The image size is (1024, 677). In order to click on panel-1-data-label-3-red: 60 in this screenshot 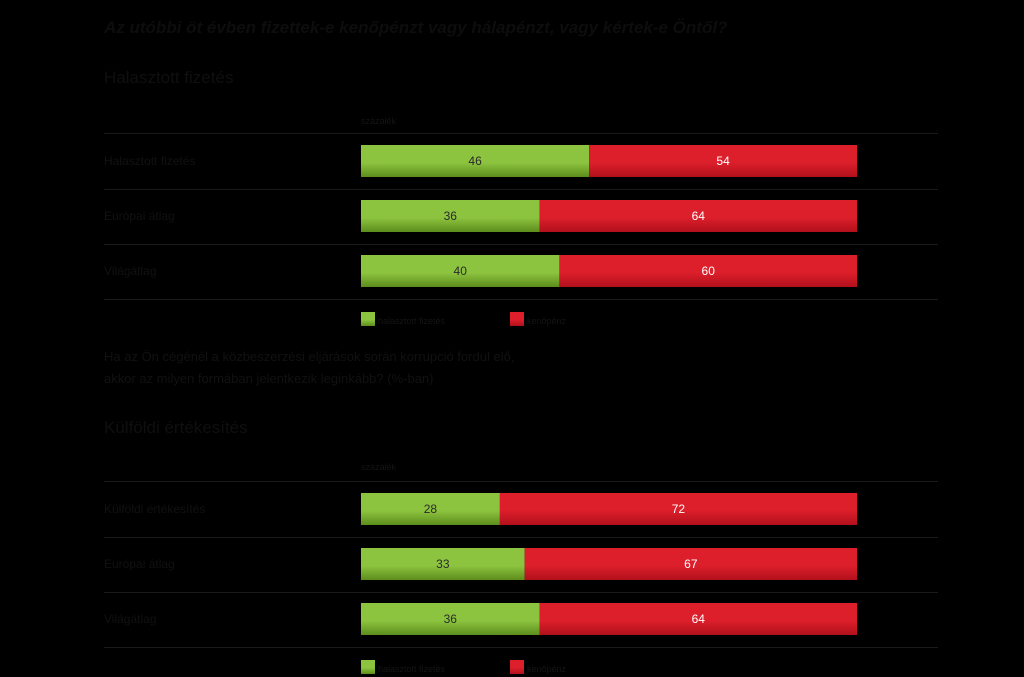, I will do `click(709, 271)`.